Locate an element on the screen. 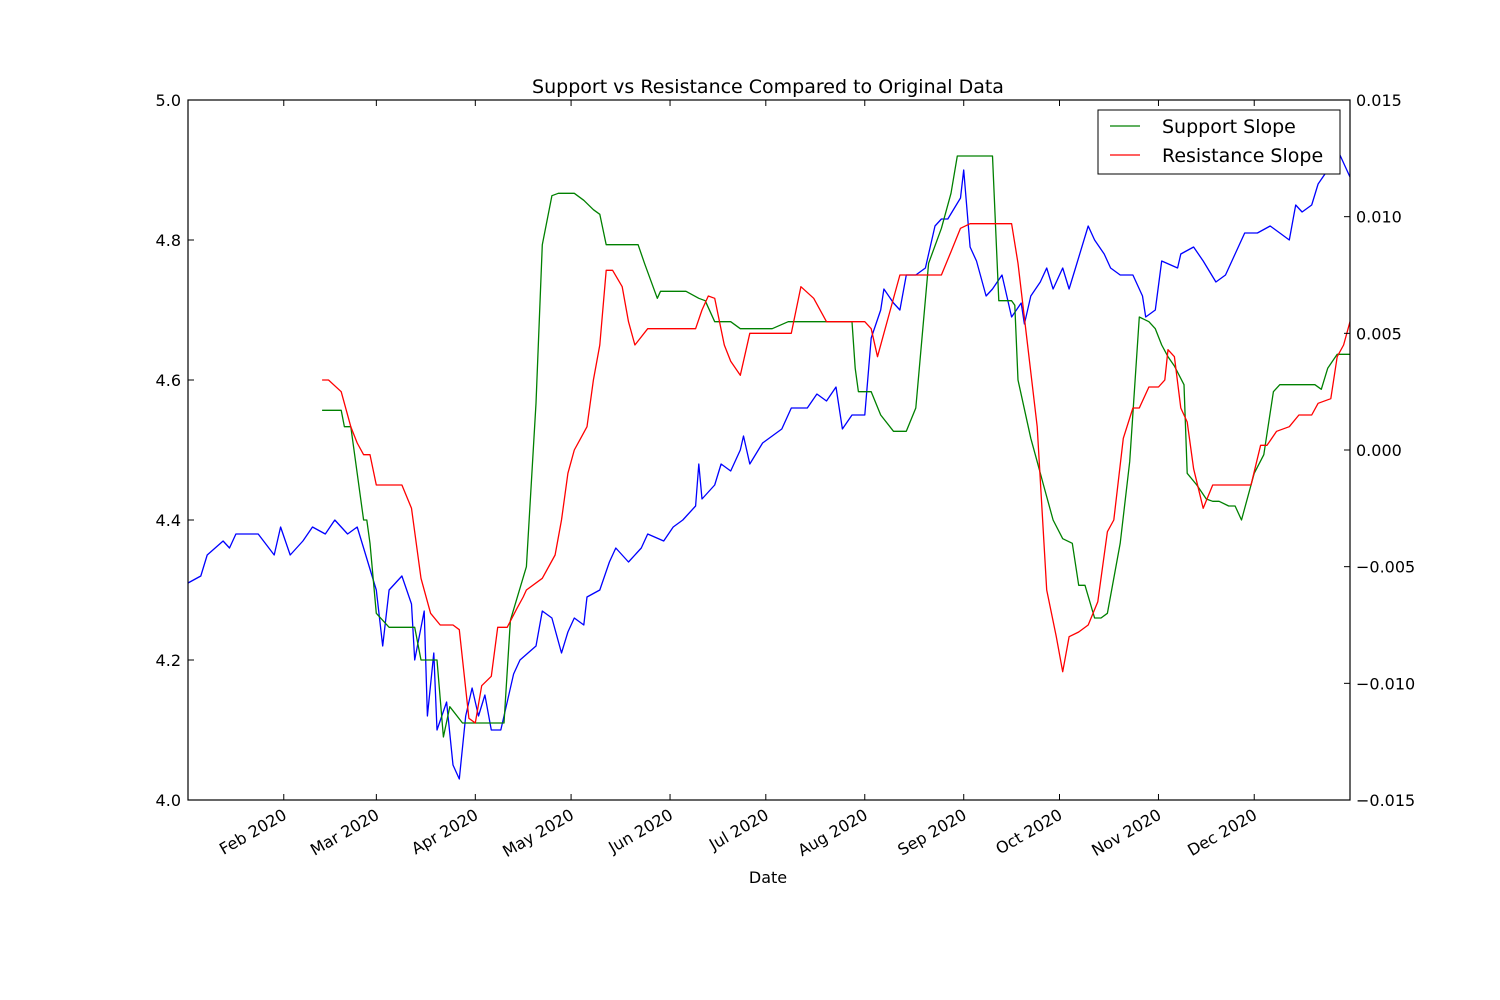  legend-label-resistance: Resistance Slope is located at coordinates (1242, 156).